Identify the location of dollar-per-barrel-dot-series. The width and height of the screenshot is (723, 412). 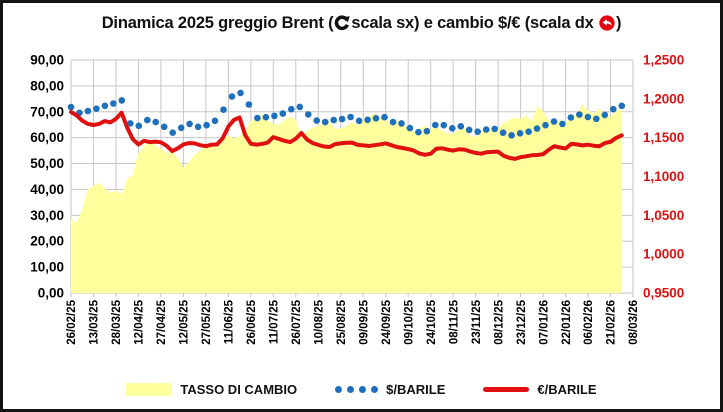
(346, 114).